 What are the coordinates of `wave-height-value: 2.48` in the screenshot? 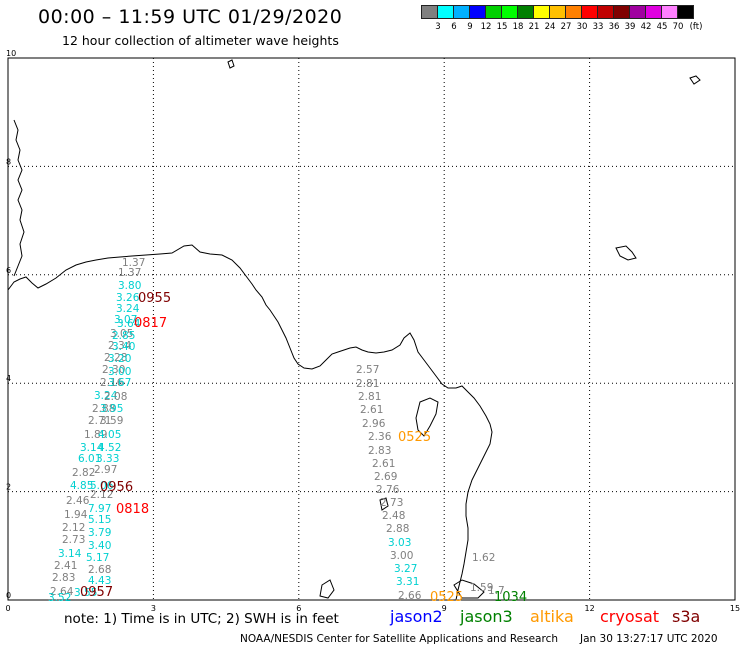 It's located at (393, 516).